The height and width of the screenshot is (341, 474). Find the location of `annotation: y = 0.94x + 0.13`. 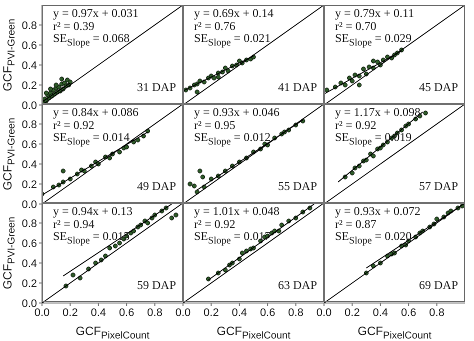

annotation: y = 0.94x + 0.13 is located at coordinates (93, 211).